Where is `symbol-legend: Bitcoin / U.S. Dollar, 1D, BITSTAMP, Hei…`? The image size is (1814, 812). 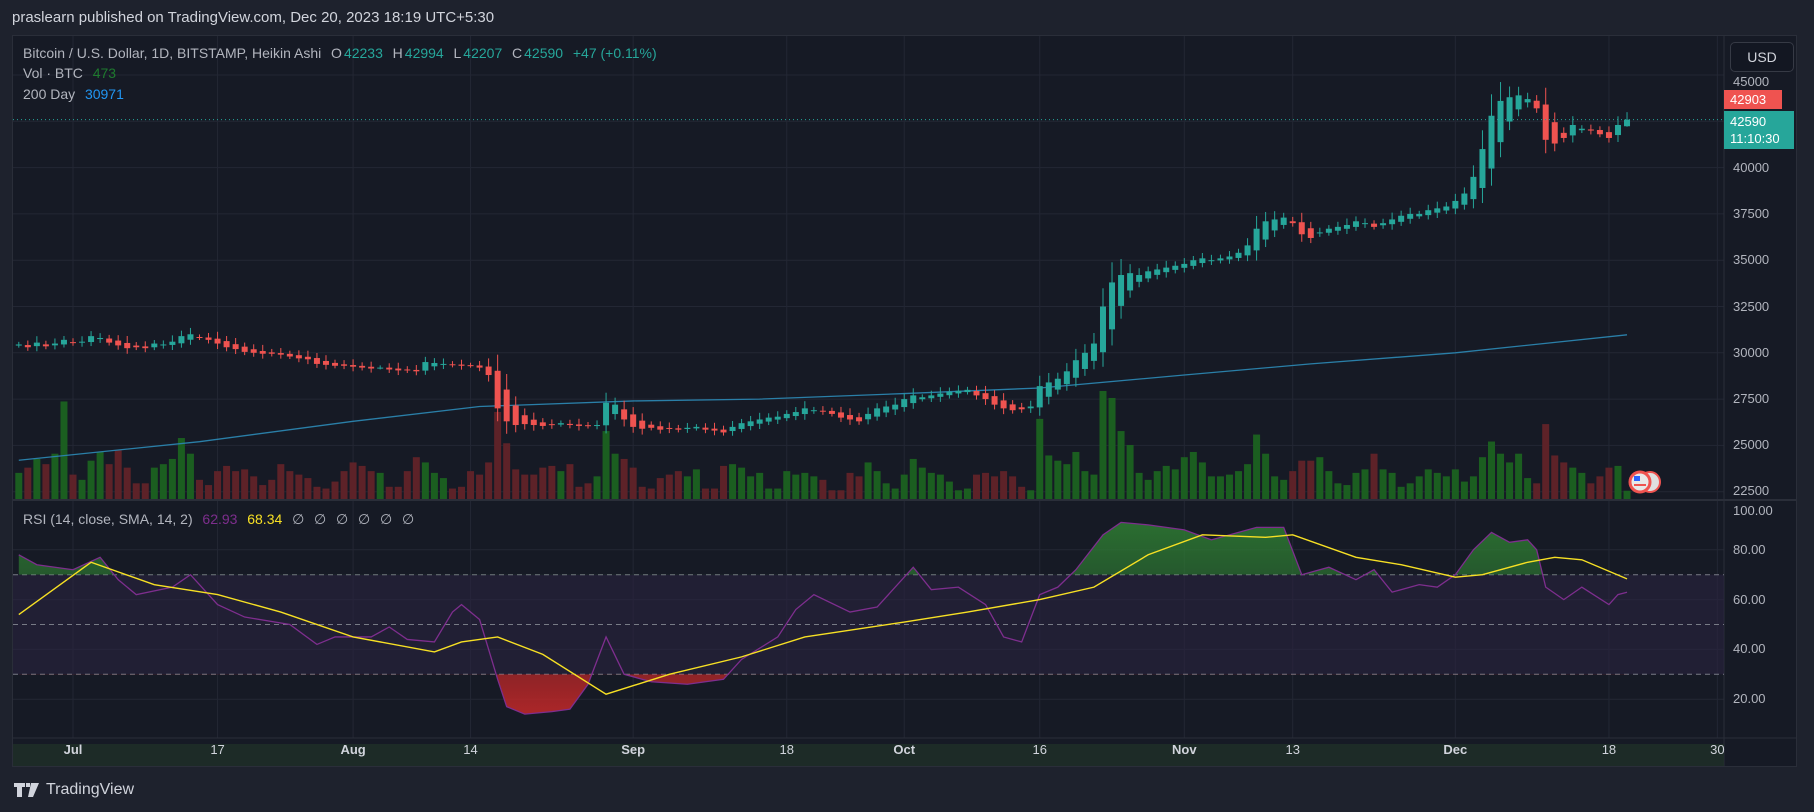 symbol-legend: Bitcoin / U.S. Dollar, 1D, BITSTAMP, Hei… is located at coordinates (341, 53).